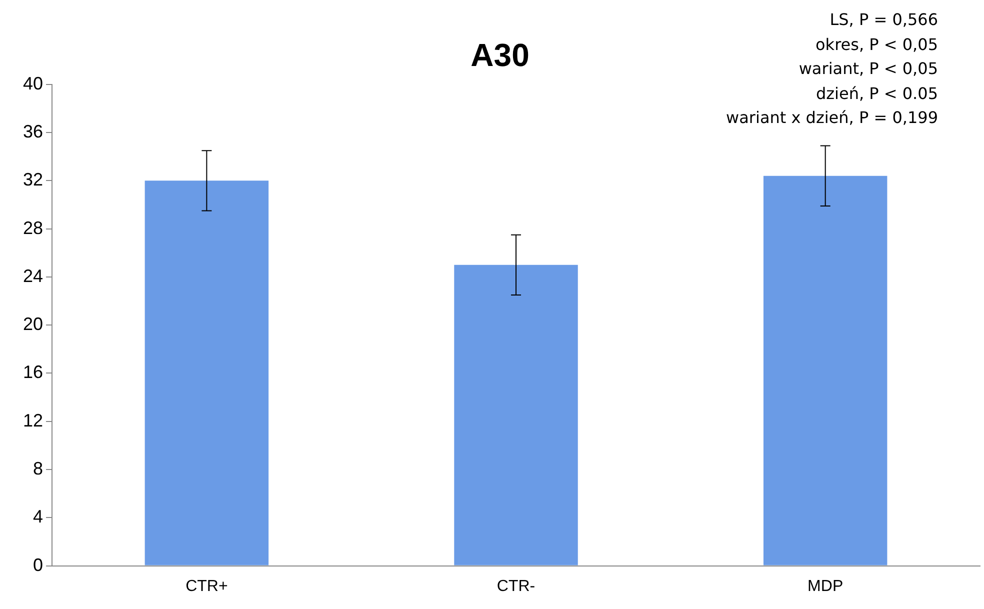 This screenshot has width=984, height=609. What do you see at coordinates (33, 180) in the screenshot?
I see `y-tick-label: 32` at bounding box center [33, 180].